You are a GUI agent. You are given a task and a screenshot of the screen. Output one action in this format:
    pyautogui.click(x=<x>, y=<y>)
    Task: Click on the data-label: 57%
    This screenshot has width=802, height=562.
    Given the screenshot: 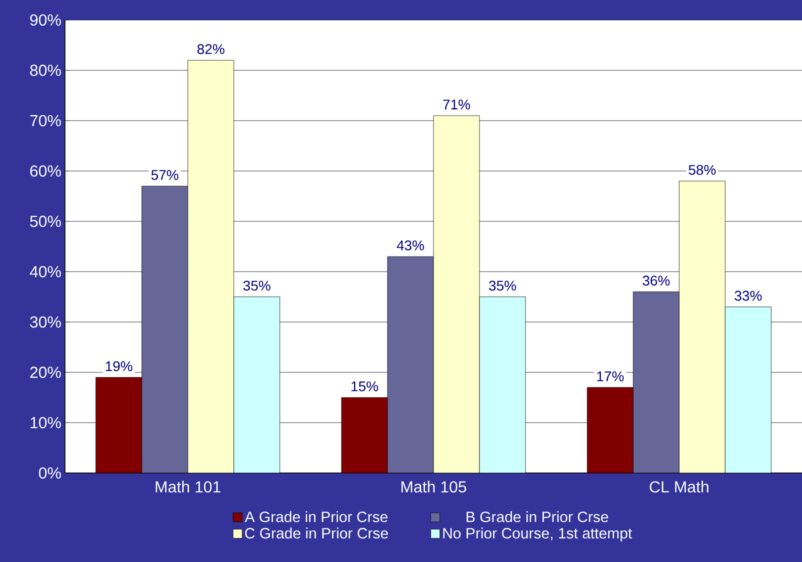 What is the action you would take?
    pyautogui.click(x=164, y=175)
    